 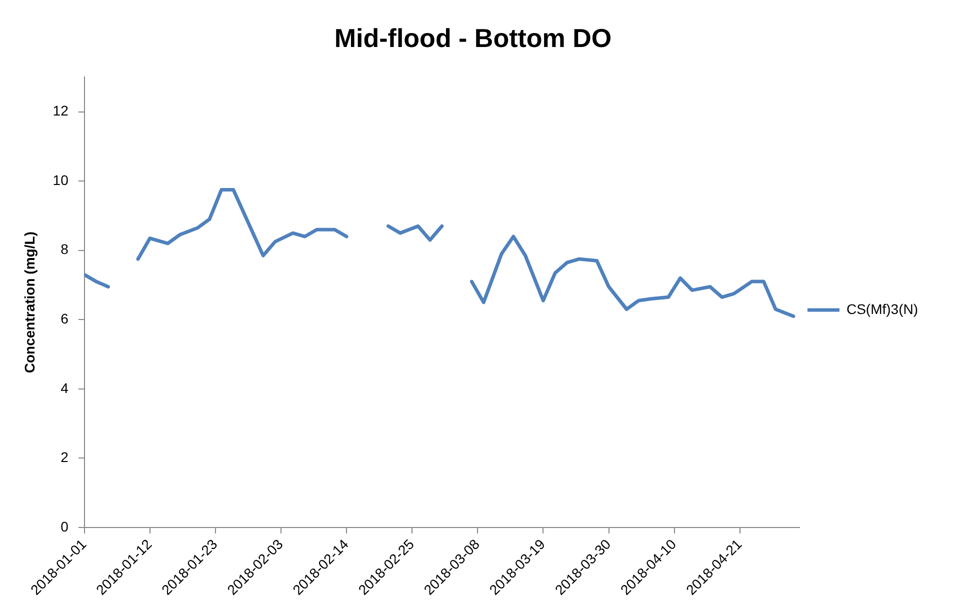 What do you see at coordinates (64, 249) in the screenshot?
I see `y-tick-label: 8` at bounding box center [64, 249].